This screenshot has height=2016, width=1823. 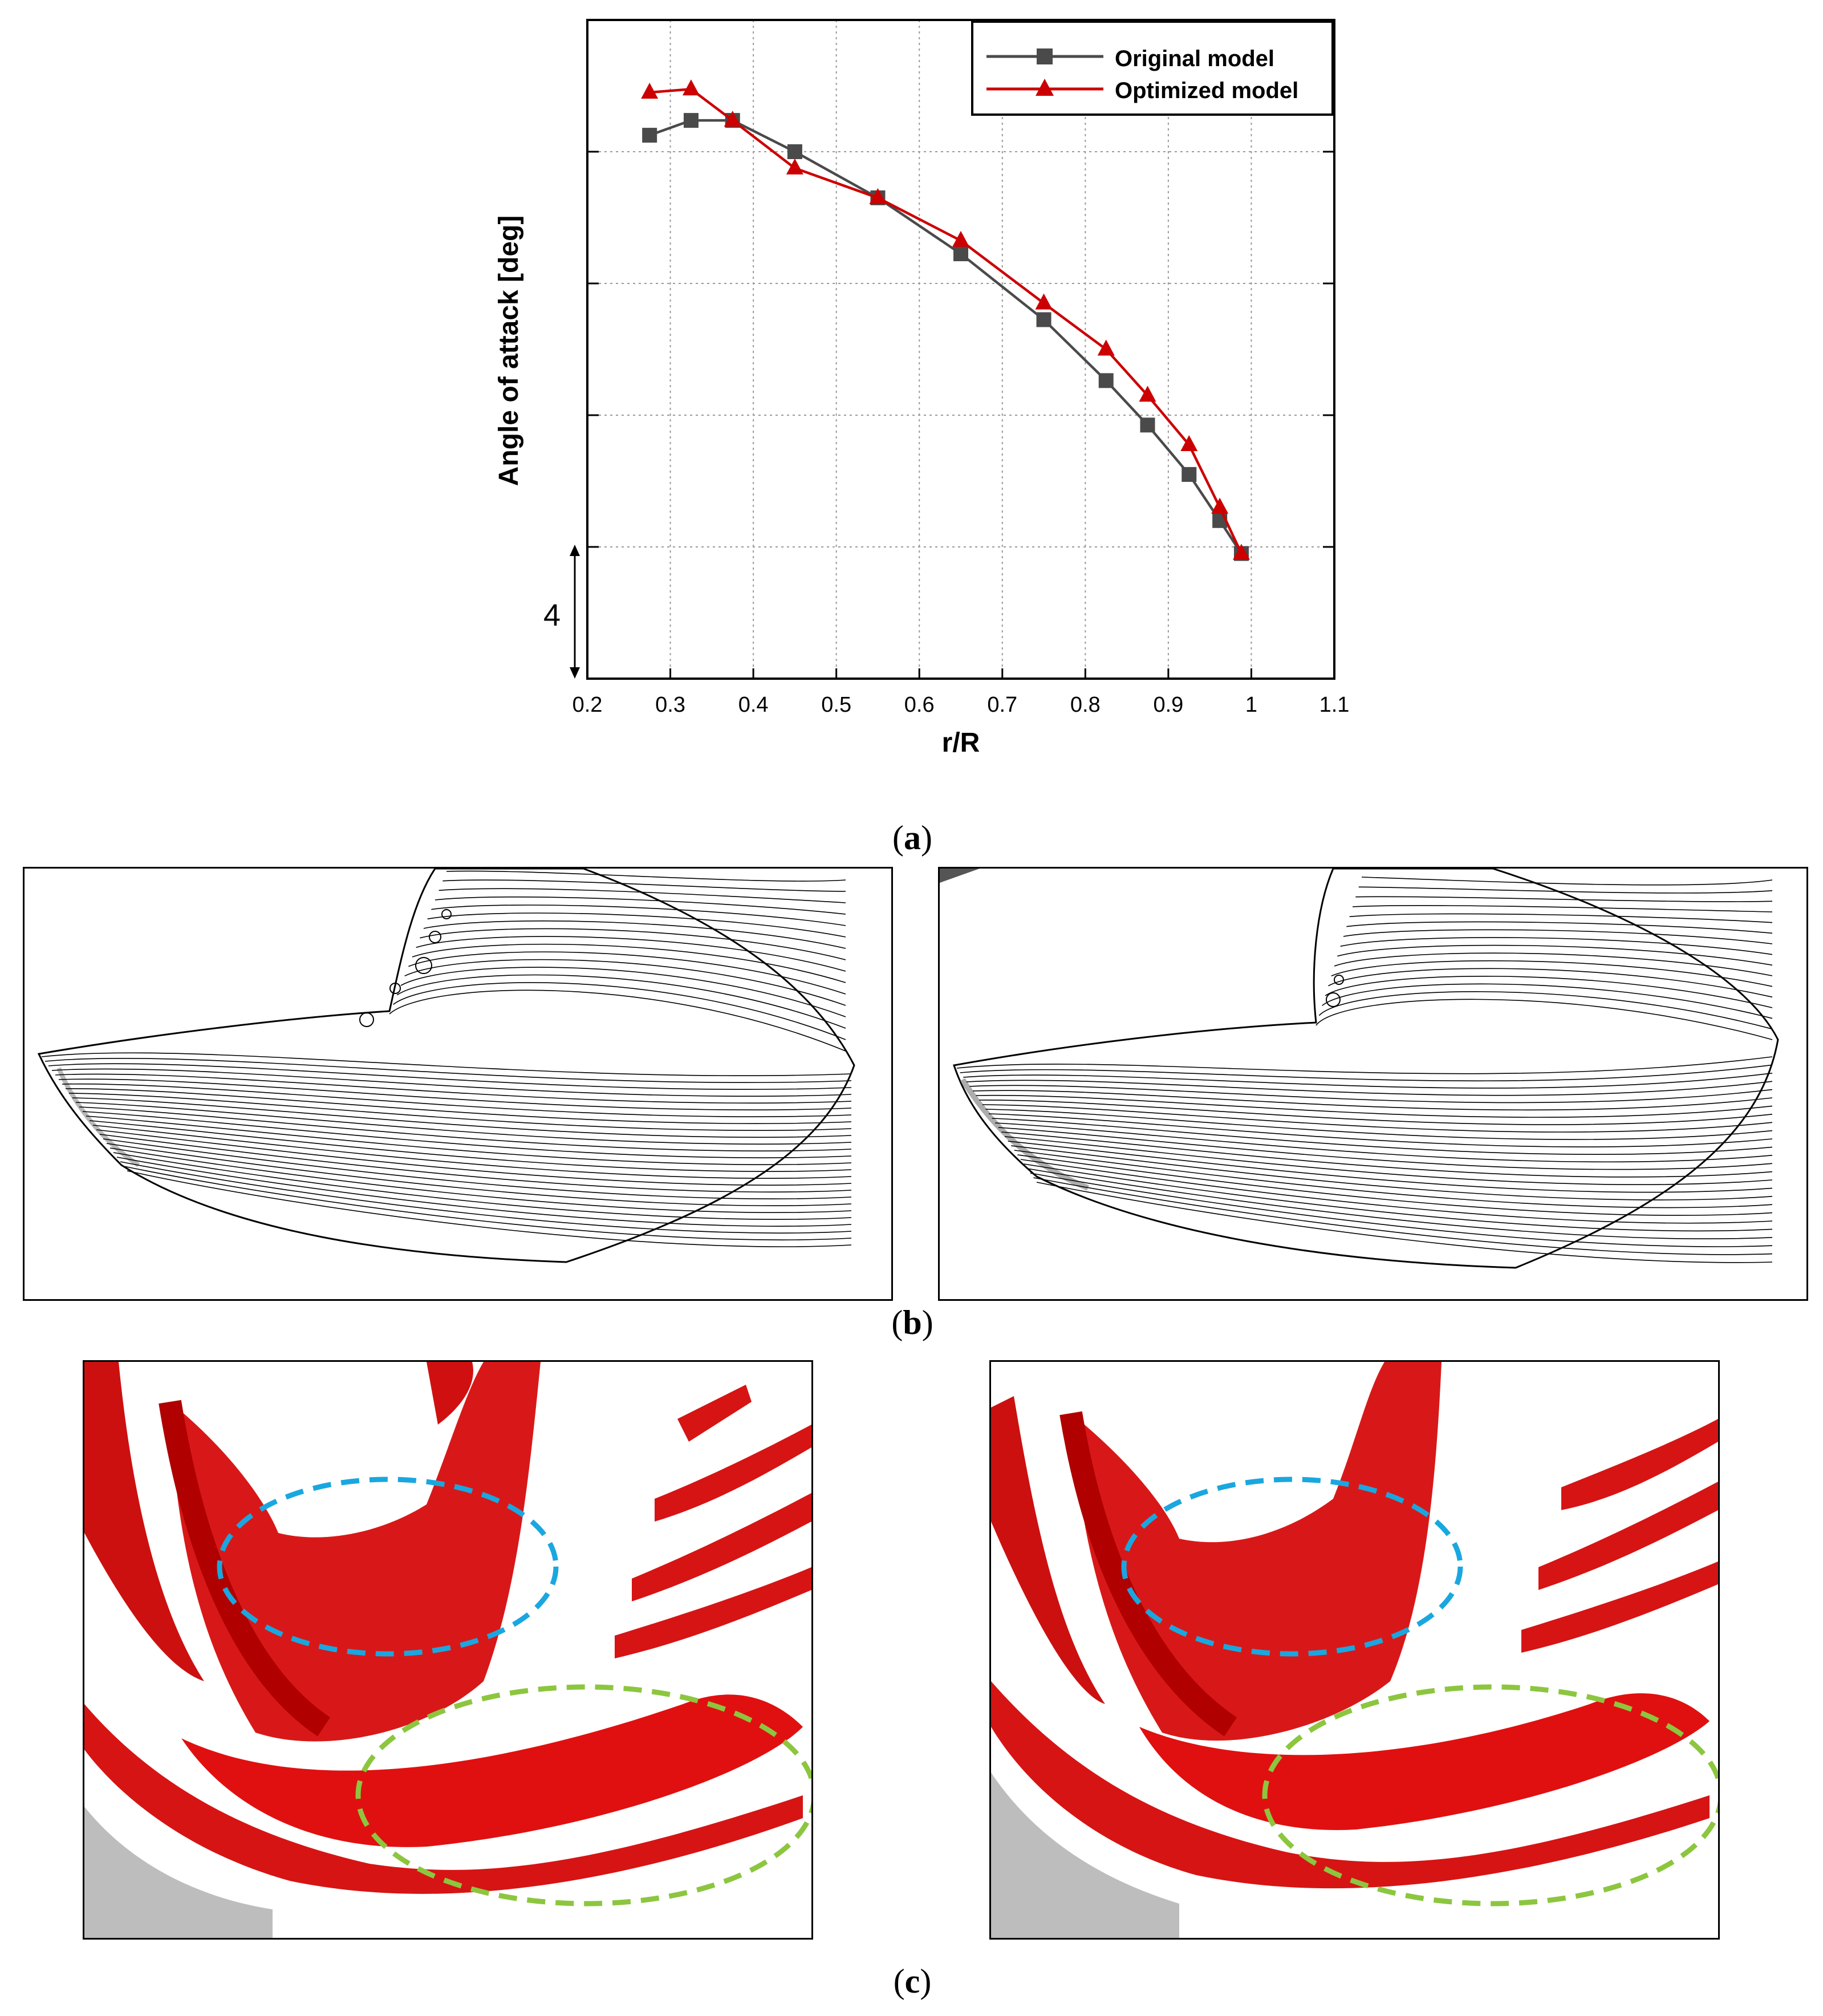 What do you see at coordinates (1334, 705) in the screenshot?
I see `x-tick-label: 1.1` at bounding box center [1334, 705].